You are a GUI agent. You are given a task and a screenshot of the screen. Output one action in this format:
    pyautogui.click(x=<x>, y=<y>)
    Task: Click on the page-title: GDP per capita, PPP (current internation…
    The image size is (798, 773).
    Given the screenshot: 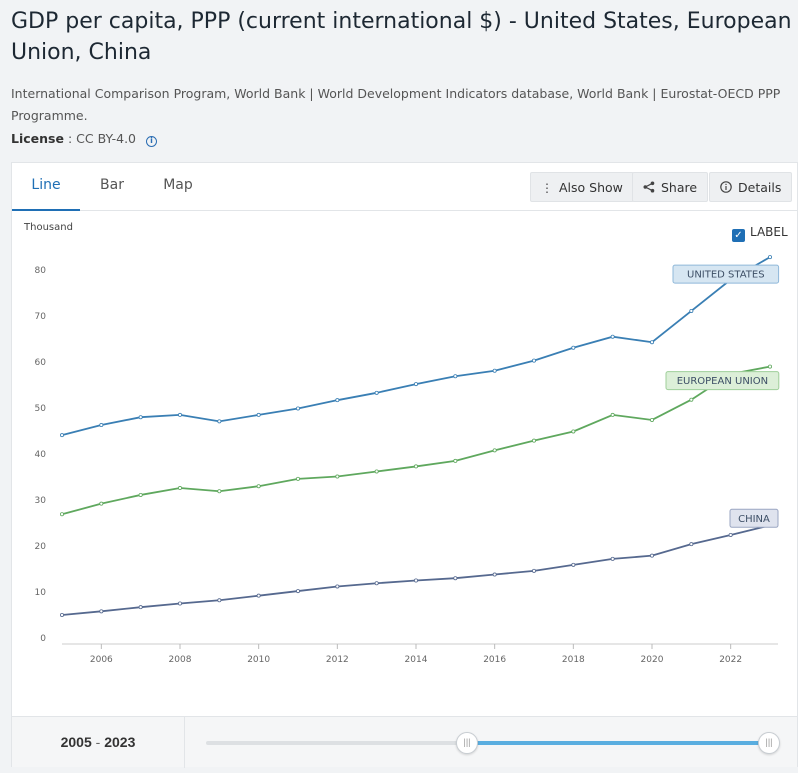 What is the action you would take?
    pyautogui.click(x=401, y=37)
    